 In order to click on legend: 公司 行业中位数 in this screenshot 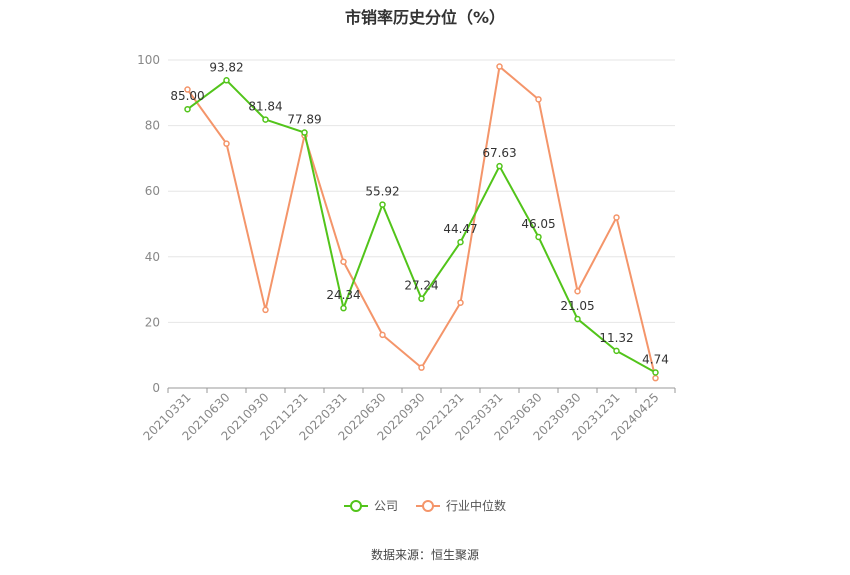, I will do `click(425, 505)`.